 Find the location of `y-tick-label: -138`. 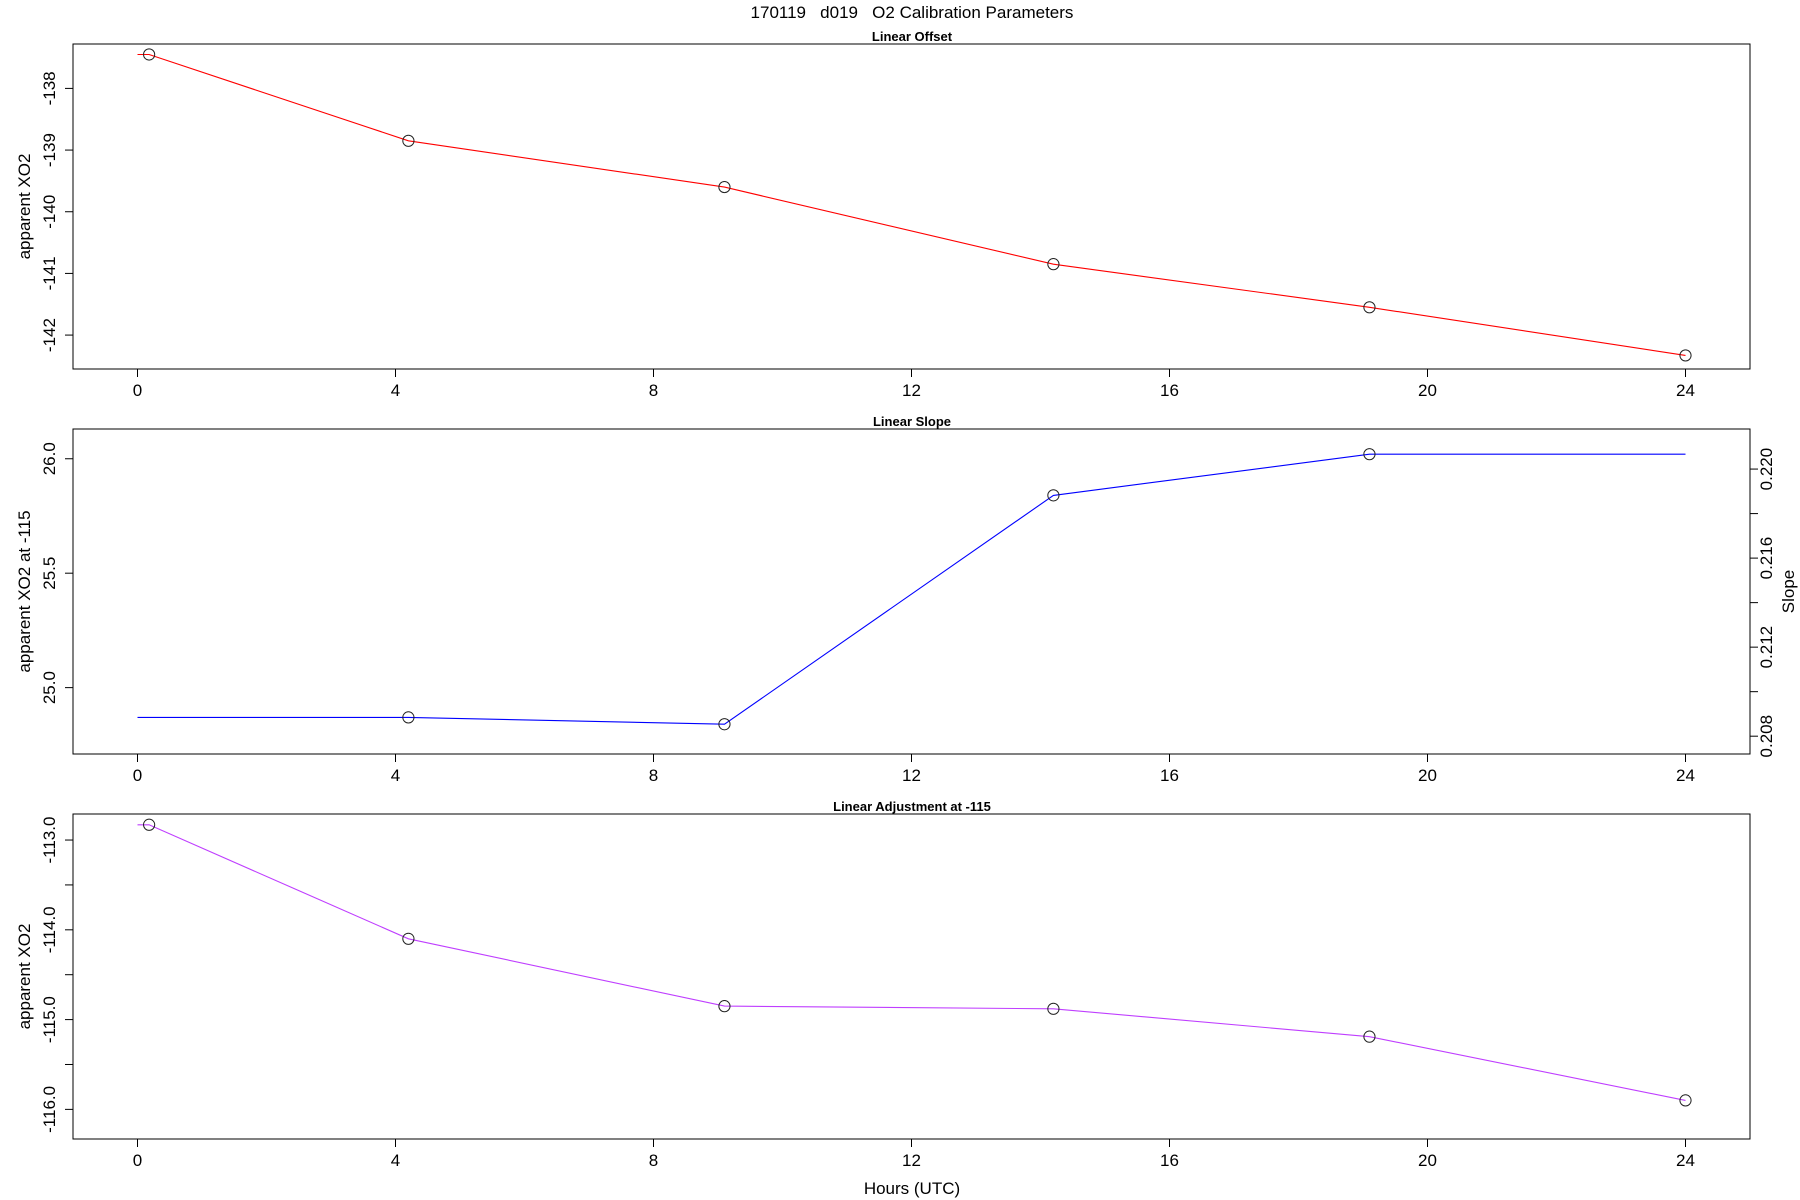

y-tick-label: -138 is located at coordinates (49, 88).